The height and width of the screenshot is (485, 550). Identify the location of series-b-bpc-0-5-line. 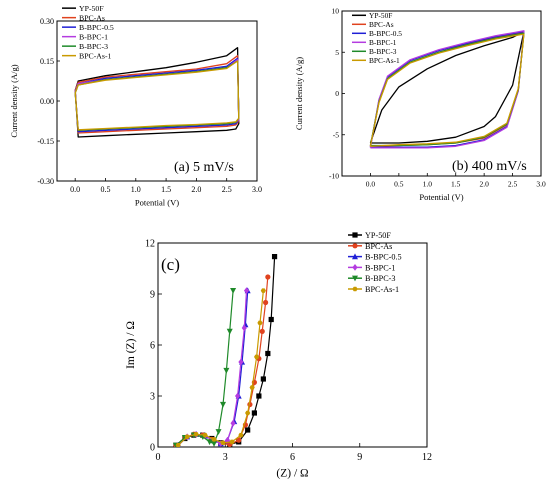
(213, 368).